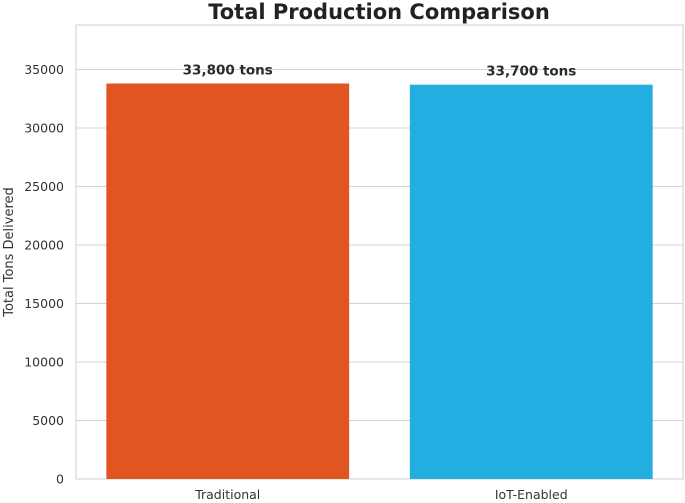 The height and width of the screenshot is (503, 685). Describe the element at coordinates (380, 494) in the screenshot. I see `x-axis-ticks: Traditional IoT-Enabled` at that location.